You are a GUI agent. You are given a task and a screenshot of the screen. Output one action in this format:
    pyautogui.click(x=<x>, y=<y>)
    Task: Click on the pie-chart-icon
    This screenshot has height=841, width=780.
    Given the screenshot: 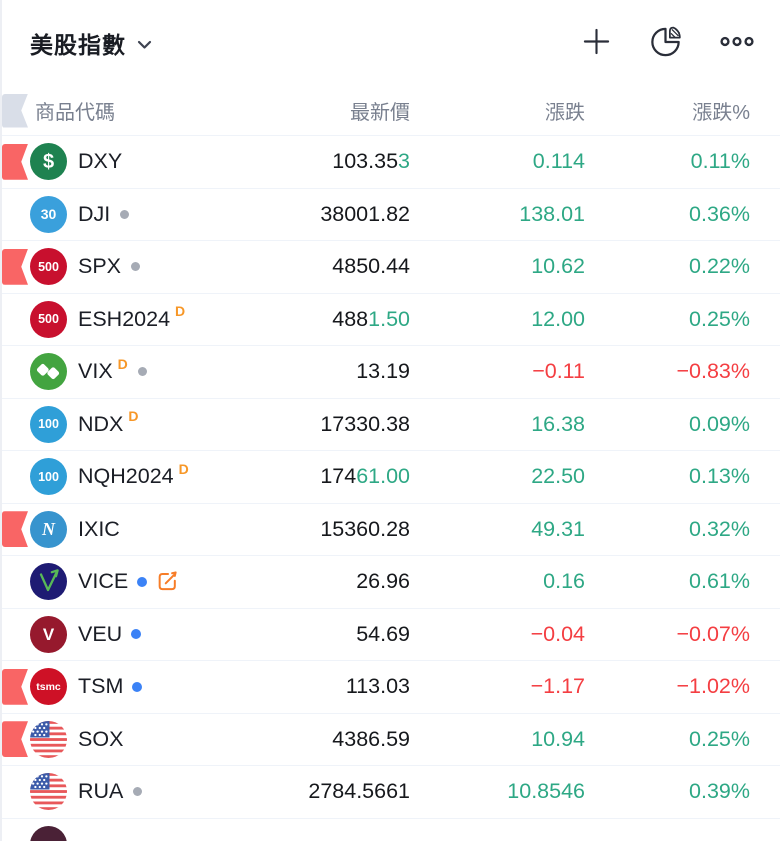 What is the action you would take?
    pyautogui.click(x=665, y=43)
    